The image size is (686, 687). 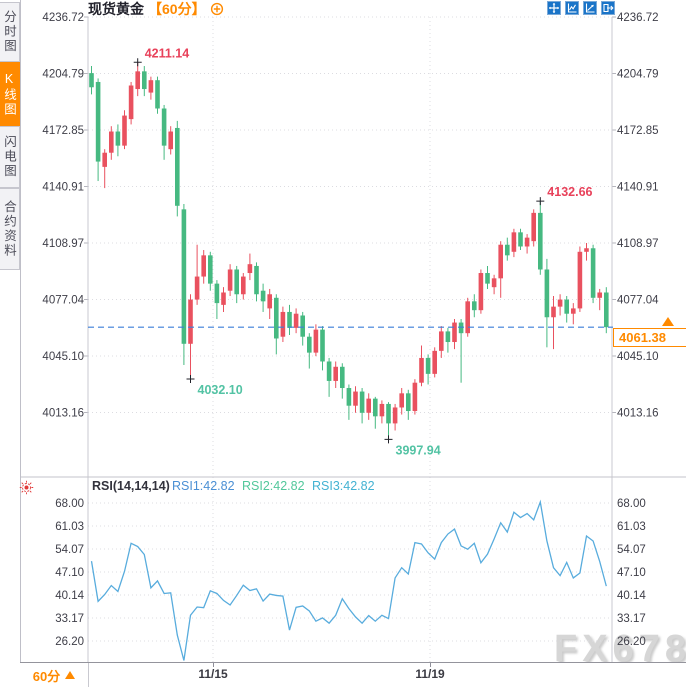 I want to click on x-axis-date-label: 11/19, so click(x=430, y=674).